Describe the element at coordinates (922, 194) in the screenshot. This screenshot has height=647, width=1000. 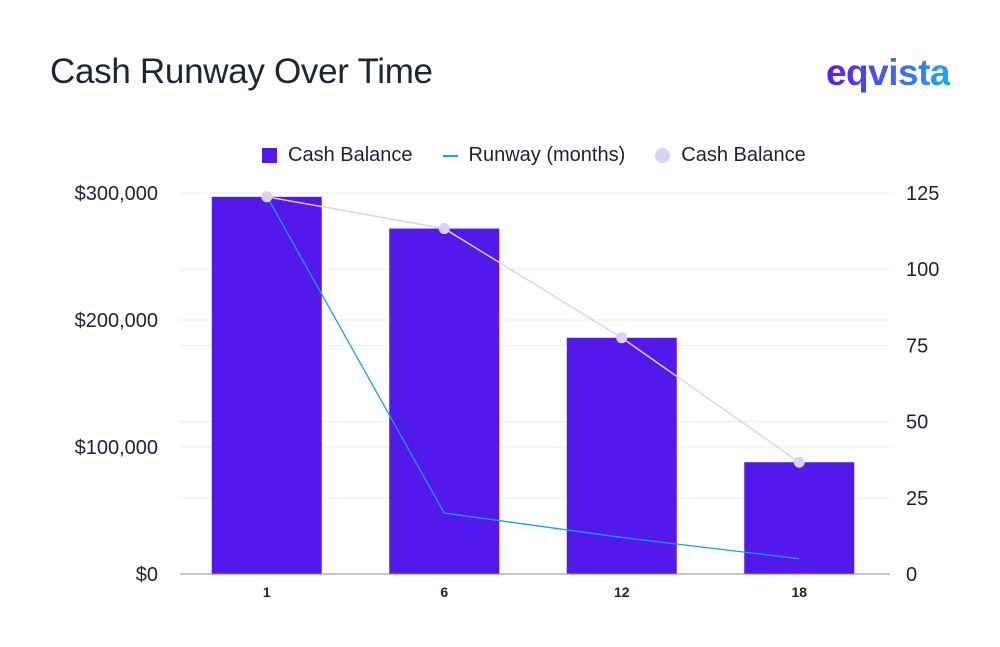
I see `y-right-tick-label: 125` at that location.